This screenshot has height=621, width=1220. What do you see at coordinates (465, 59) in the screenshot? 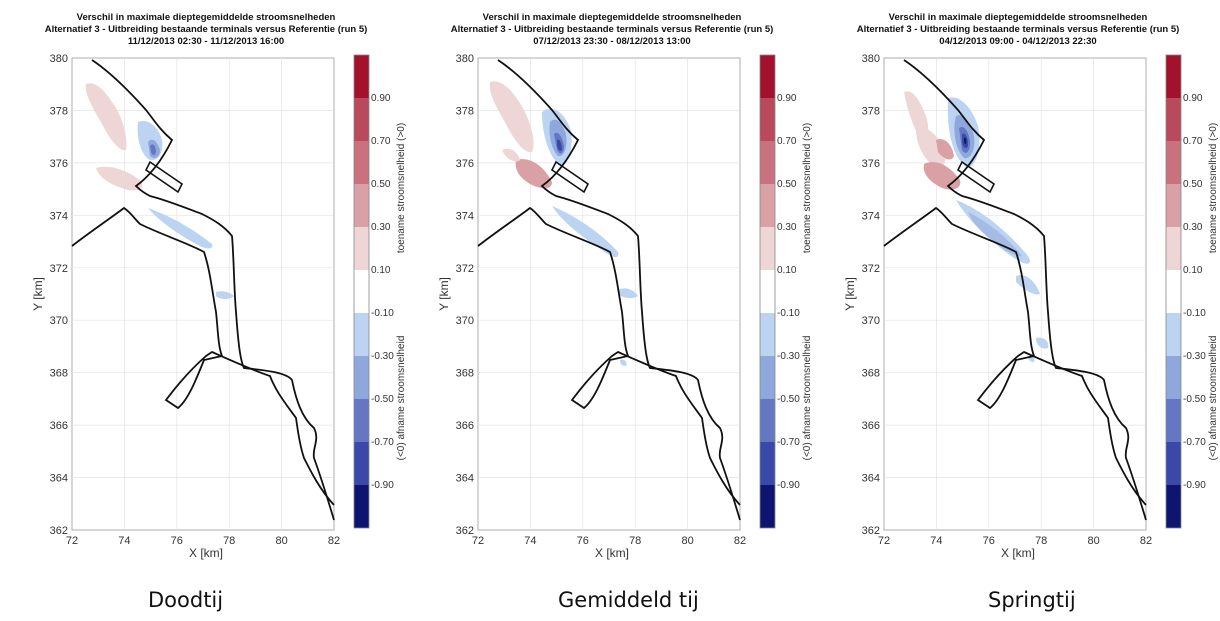
I see `y-tick-label: 380` at bounding box center [465, 59].